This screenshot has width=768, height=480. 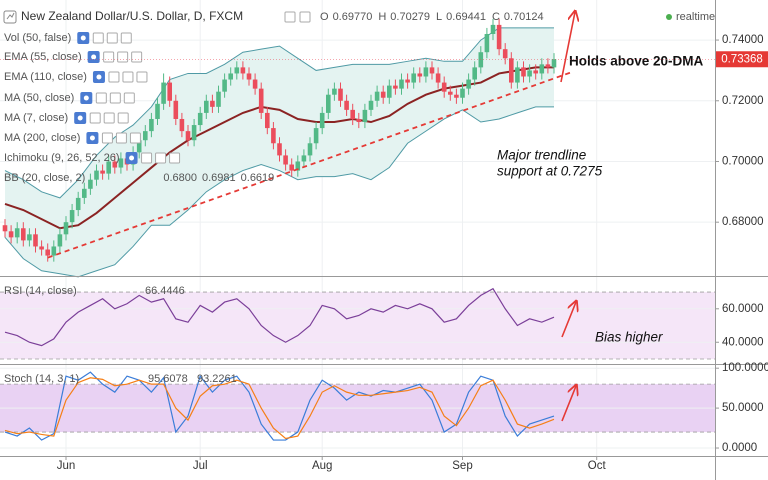 I want to click on annotation: Major trendline, so click(x=541, y=155).